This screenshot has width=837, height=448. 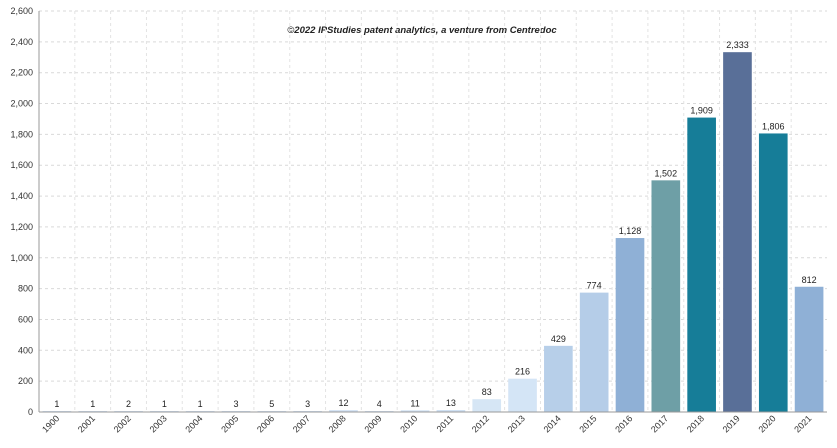 I want to click on x-tick-label: 2018, so click(x=695, y=423).